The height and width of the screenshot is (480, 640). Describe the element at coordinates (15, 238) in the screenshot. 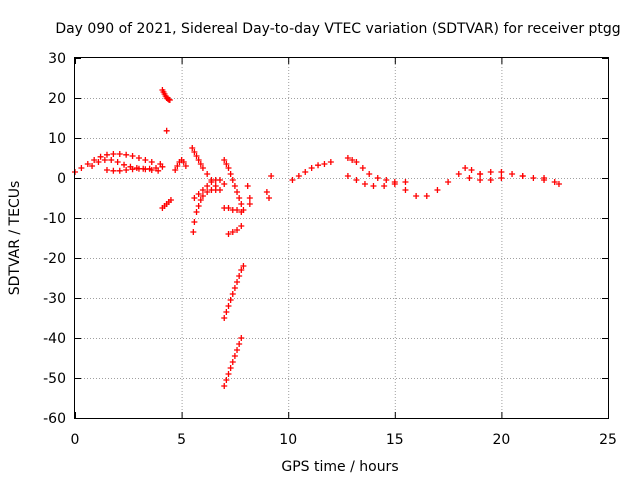

I see `y-axis-label: SDTVAR / TECUs` at that location.